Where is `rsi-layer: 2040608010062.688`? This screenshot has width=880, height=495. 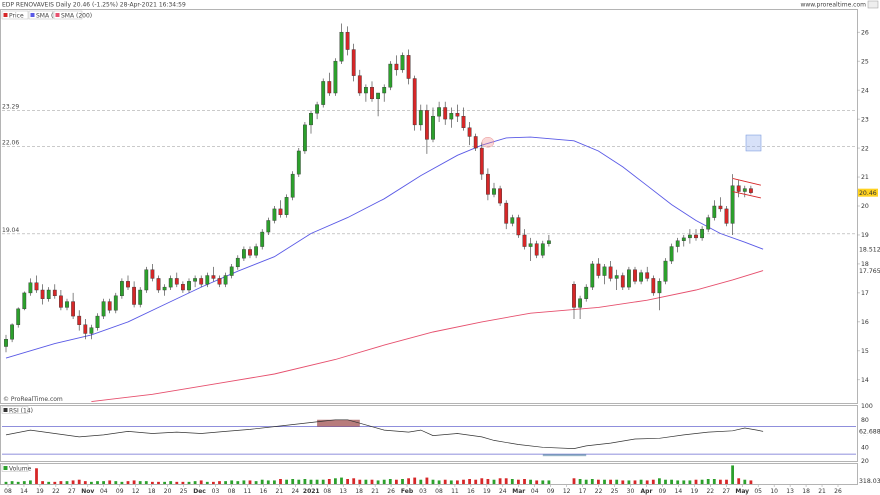
rsi-layer: 2040608010062.688 is located at coordinates (441, 434).